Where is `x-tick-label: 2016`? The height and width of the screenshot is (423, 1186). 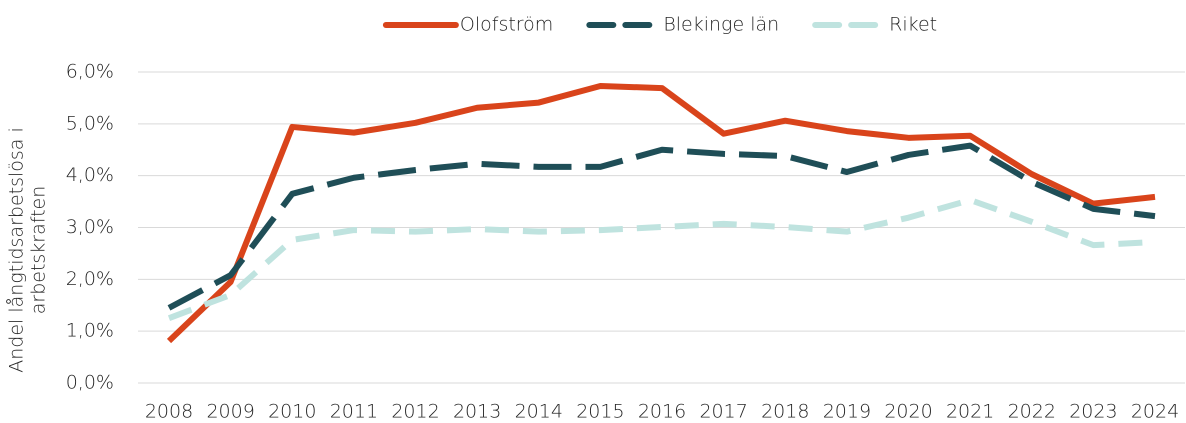
x-tick-label: 2016 is located at coordinates (662, 412).